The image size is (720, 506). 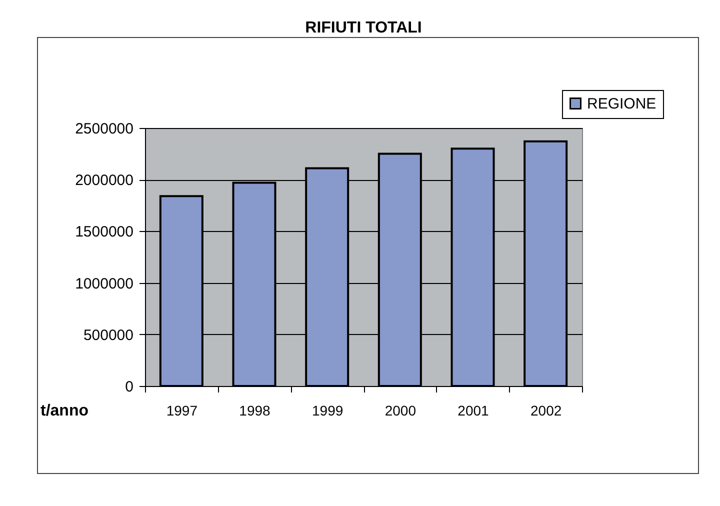 What do you see at coordinates (104, 283) in the screenshot?
I see `y-tick-label: 1000000` at bounding box center [104, 283].